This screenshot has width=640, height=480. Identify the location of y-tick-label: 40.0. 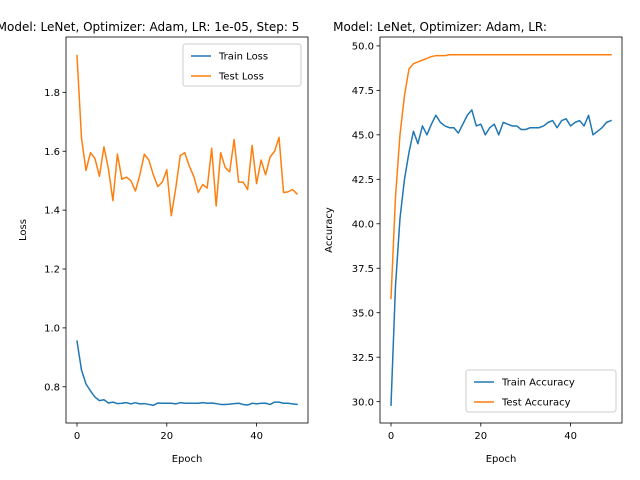
(363, 224).